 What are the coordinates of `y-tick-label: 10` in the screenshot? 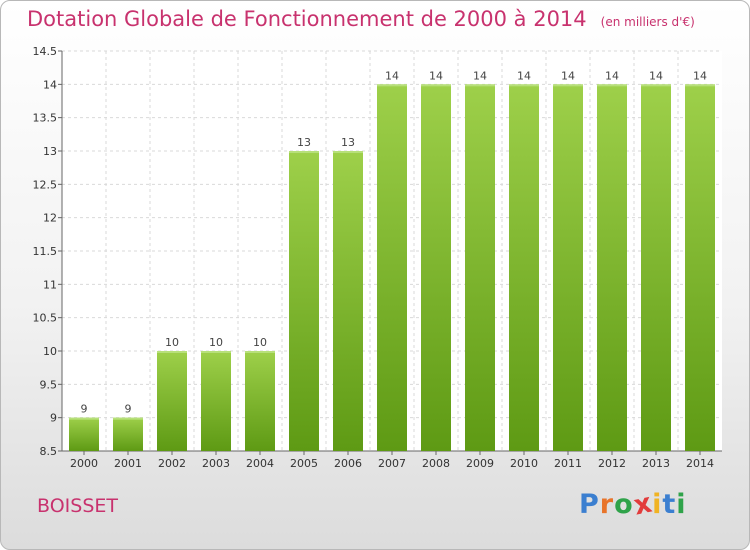 It's located at (50, 351).